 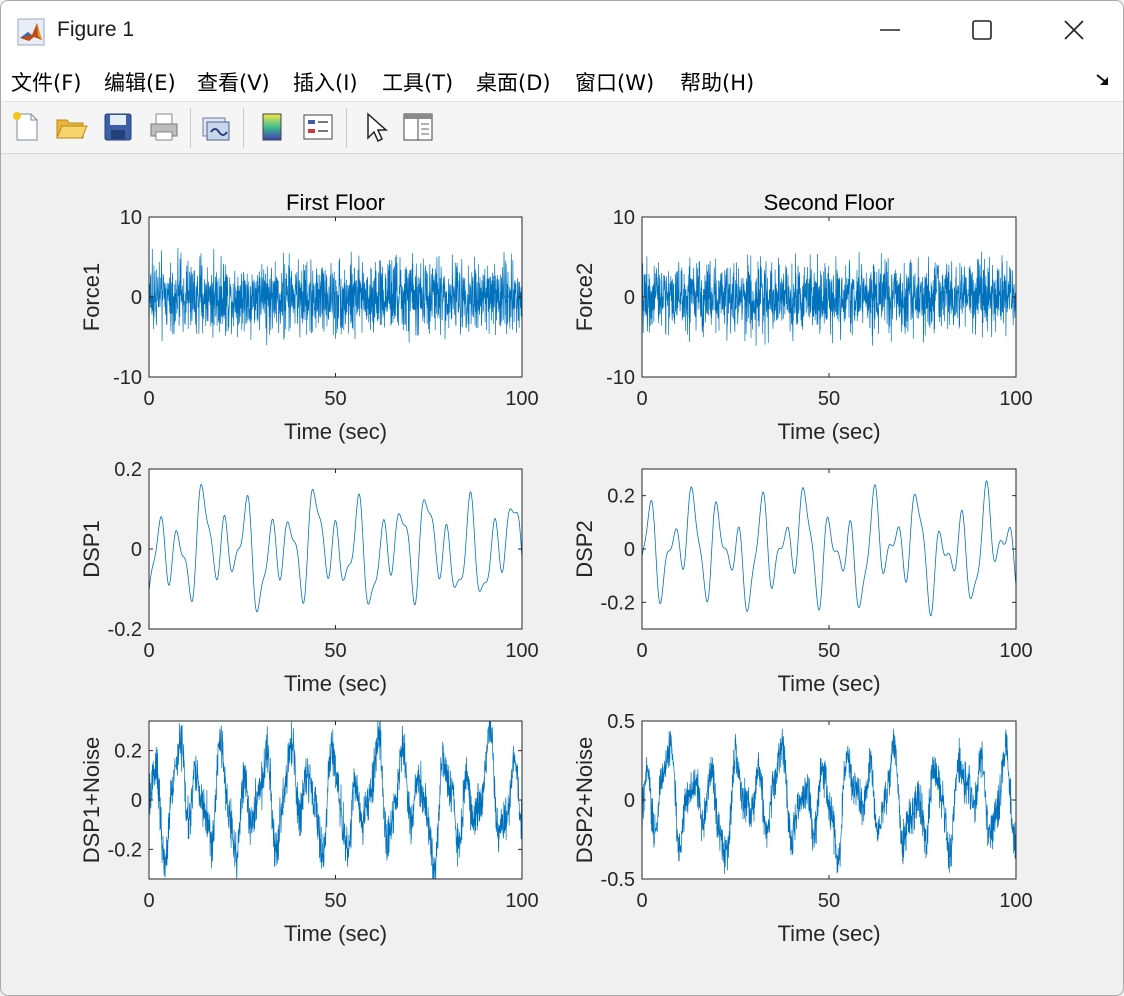 What do you see at coordinates (46, 83) in the screenshot?
I see `menu-file: 文件(F)` at bounding box center [46, 83].